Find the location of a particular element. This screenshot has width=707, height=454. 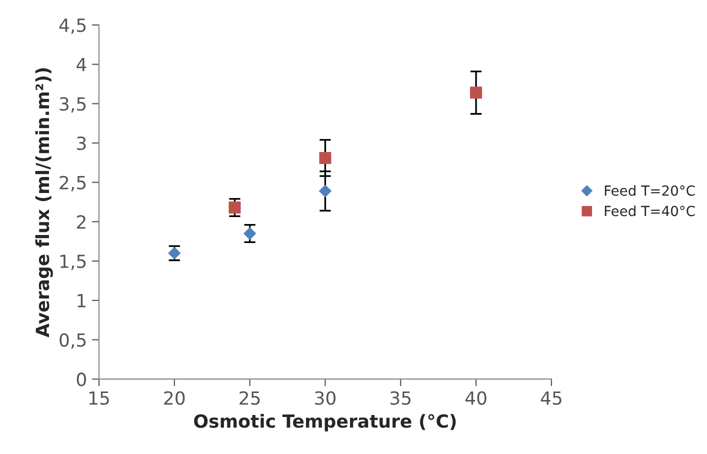

y-tick-label: 3,5 is located at coordinates (73, 105).